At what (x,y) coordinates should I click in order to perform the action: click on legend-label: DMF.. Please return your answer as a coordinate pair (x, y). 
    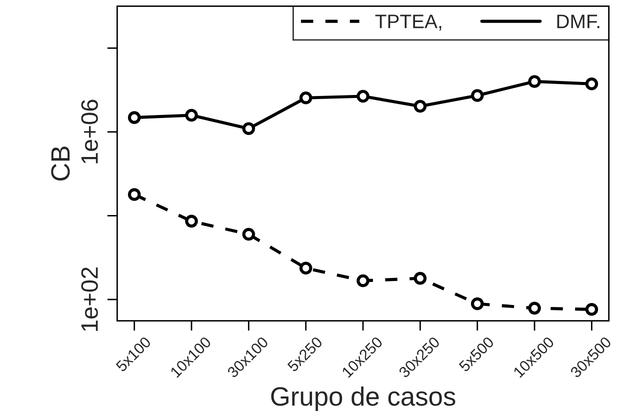
    Looking at the image, I should click on (578, 21).